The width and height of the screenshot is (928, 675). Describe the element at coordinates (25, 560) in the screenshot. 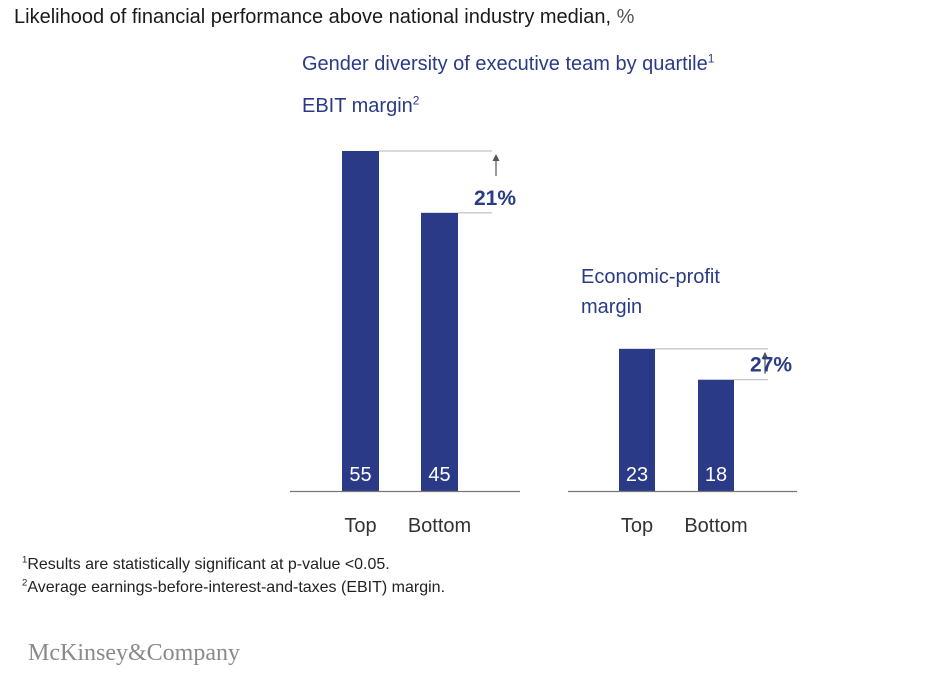

I see `footnote-1-mark: 1` at that location.